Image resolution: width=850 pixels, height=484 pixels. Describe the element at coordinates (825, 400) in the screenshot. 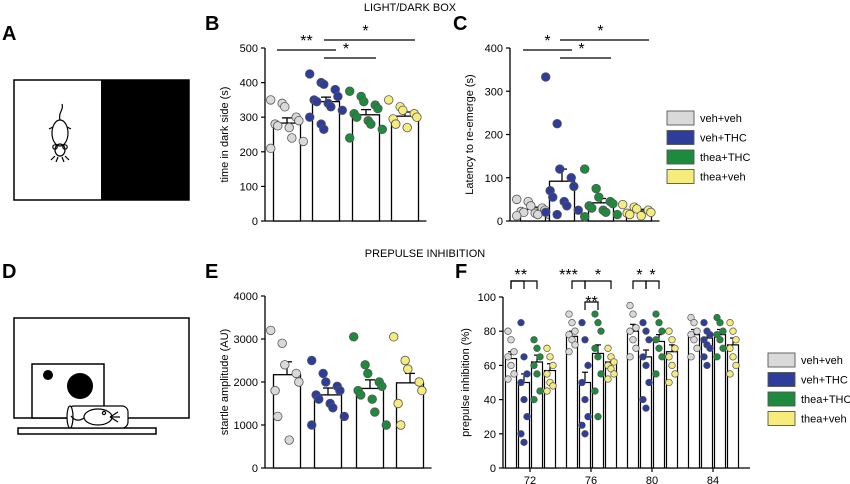

I see `legend-bottom-label: thea+THC` at that location.